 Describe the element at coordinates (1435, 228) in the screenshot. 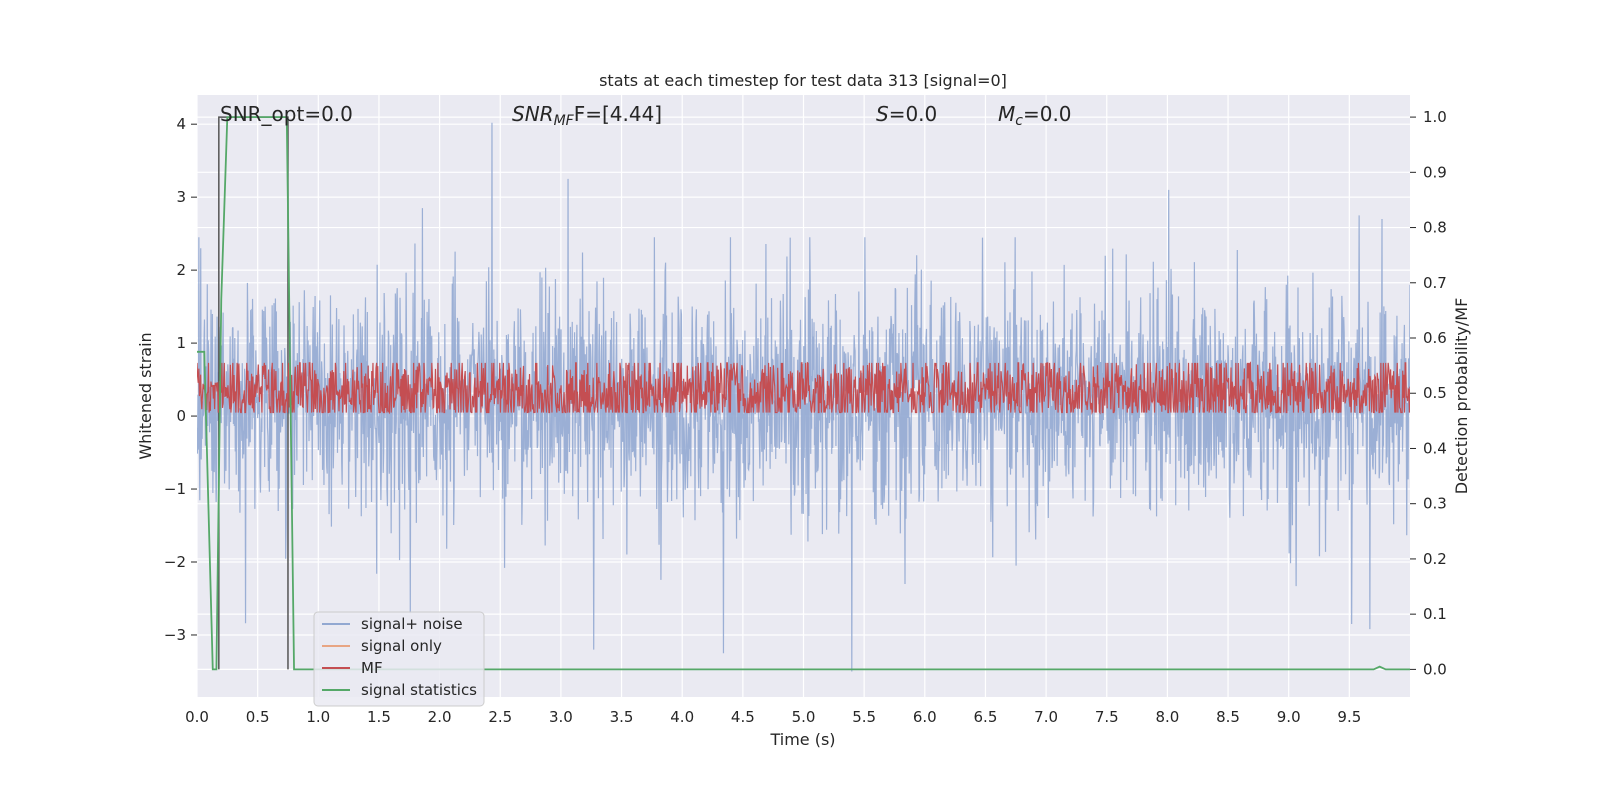

I see `y-right-tick-label: 0.8` at that location.